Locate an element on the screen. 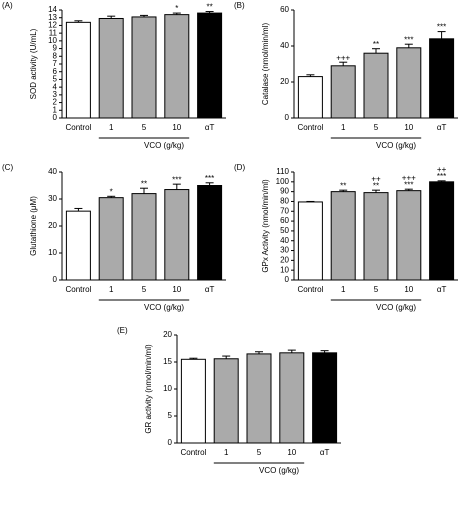 This screenshot has height=505, width=462. y-tick-label: 2 is located at coordinates (55, 102).